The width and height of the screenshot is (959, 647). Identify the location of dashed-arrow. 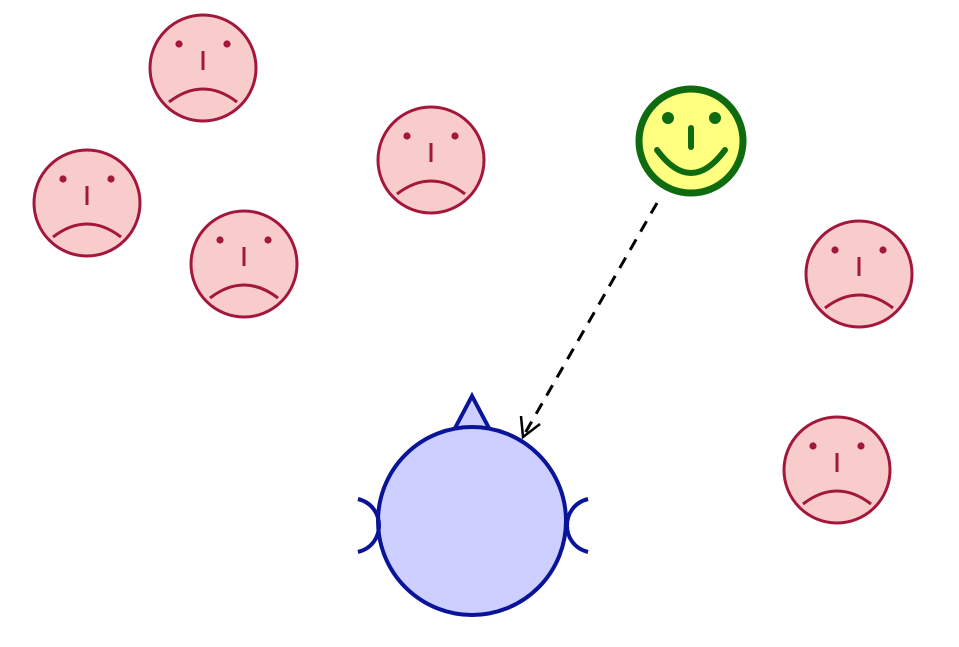
(589, 321).